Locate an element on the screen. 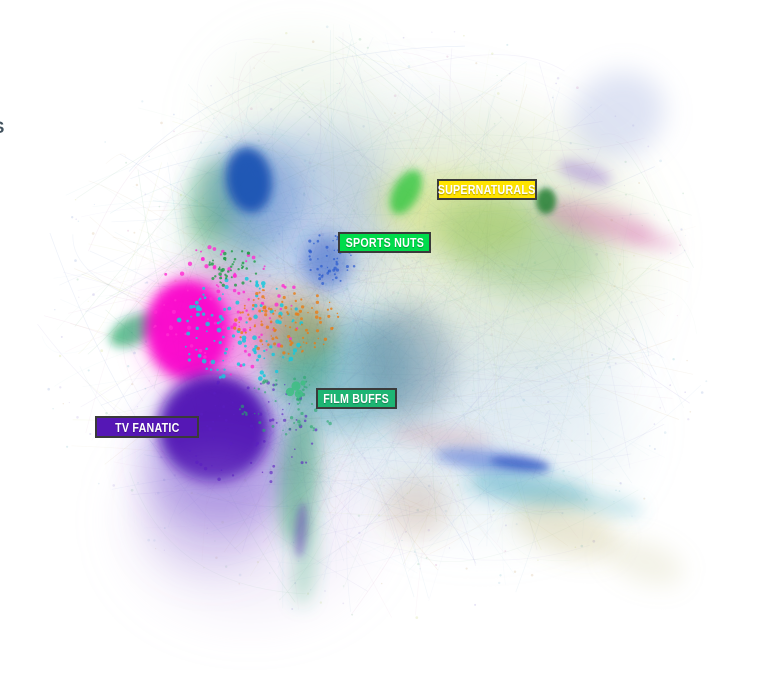 This screenshot has height=690, width=757. cluster-label-sports-nuts: SPORTS NUTS is located at coordinates (384, 242).